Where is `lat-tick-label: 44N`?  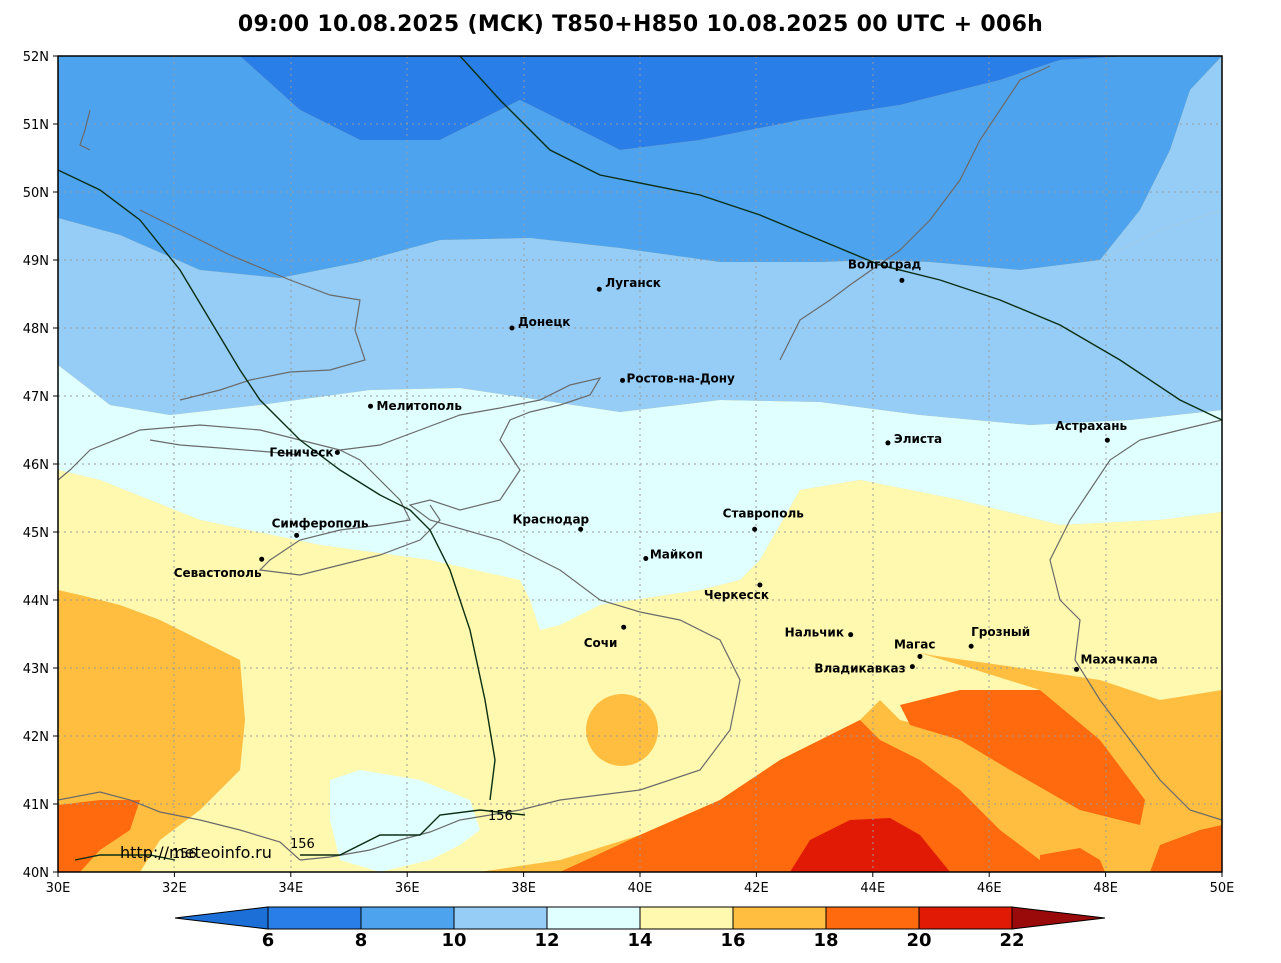
lat-tick-label: 44N is located at coordinates (36, 601).